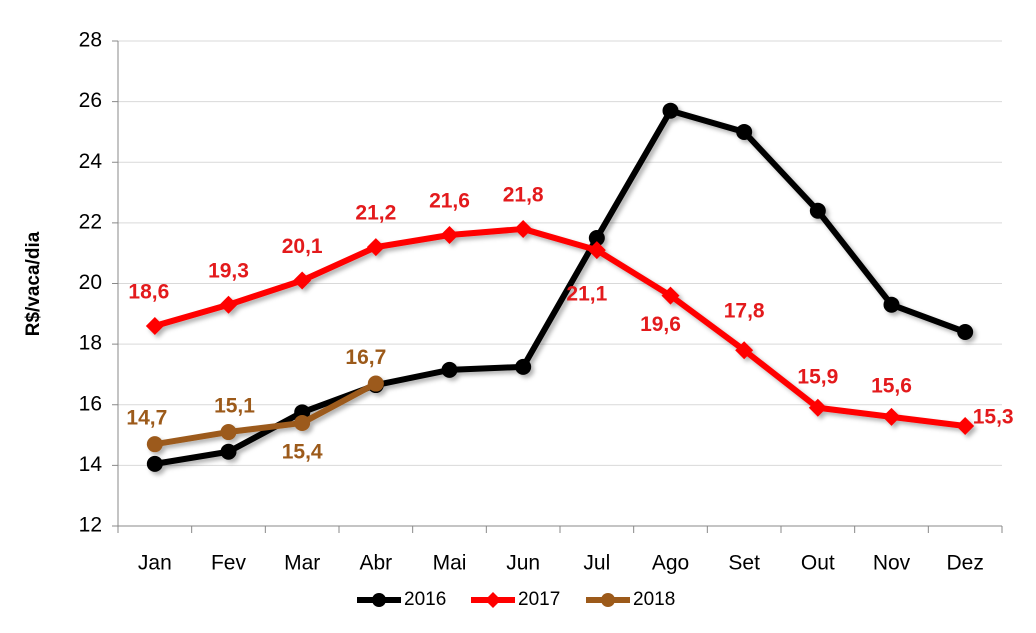  Describe the element at coordinates (523, 194) in the screenshot. I see `data-label: 21,8` at that location.